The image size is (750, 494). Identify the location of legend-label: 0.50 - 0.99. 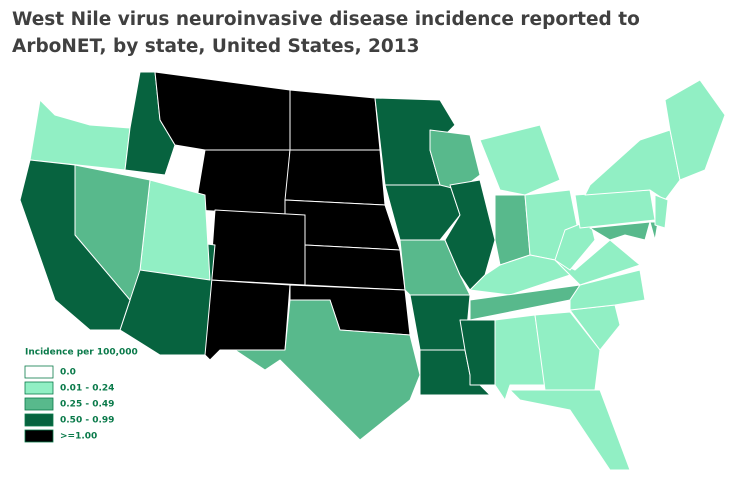
(87, 421).